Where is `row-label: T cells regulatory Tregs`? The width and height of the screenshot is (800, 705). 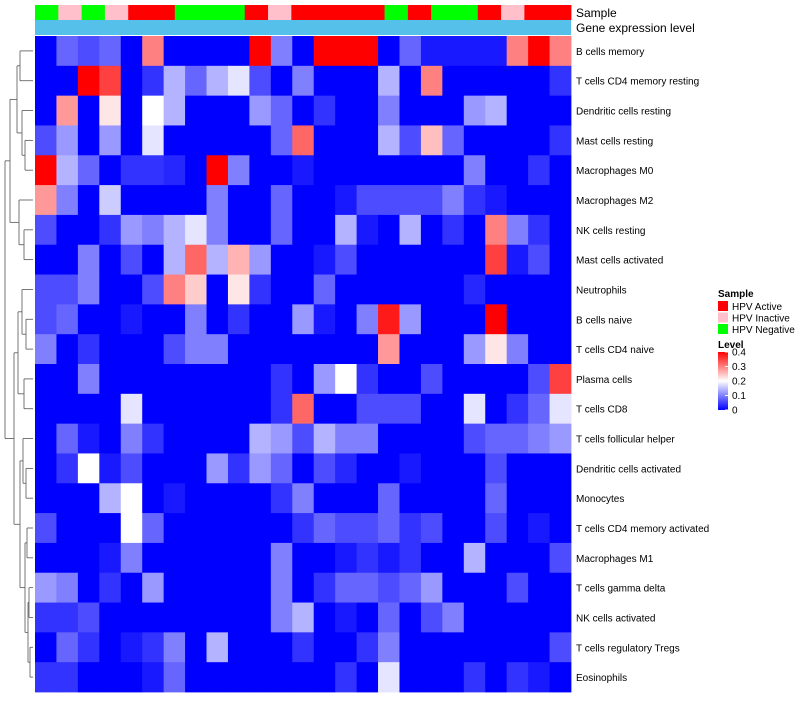 row-label: T cells regulatory Tregs is located at coordinates (628, 648).